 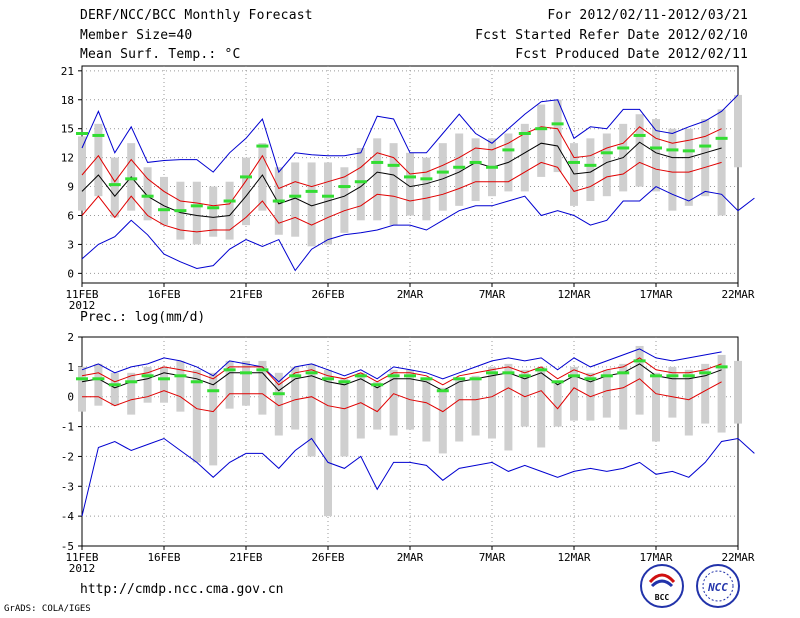 What do you see at coordinates (67, 486) in the screenshot?
I see `y-tick-label: -3` at bounding box center [67, 486].